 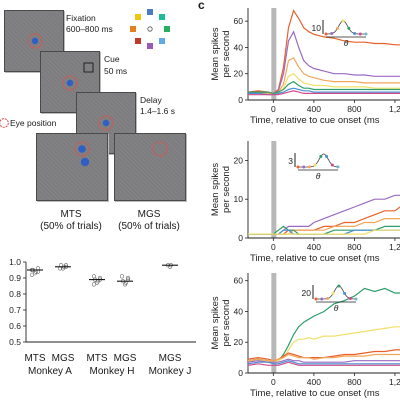 What do you see at coordinates (71, 226) in the screenshot?
I see `mts-subtitle: (50% of trials)` at bounding box center [71, 226].